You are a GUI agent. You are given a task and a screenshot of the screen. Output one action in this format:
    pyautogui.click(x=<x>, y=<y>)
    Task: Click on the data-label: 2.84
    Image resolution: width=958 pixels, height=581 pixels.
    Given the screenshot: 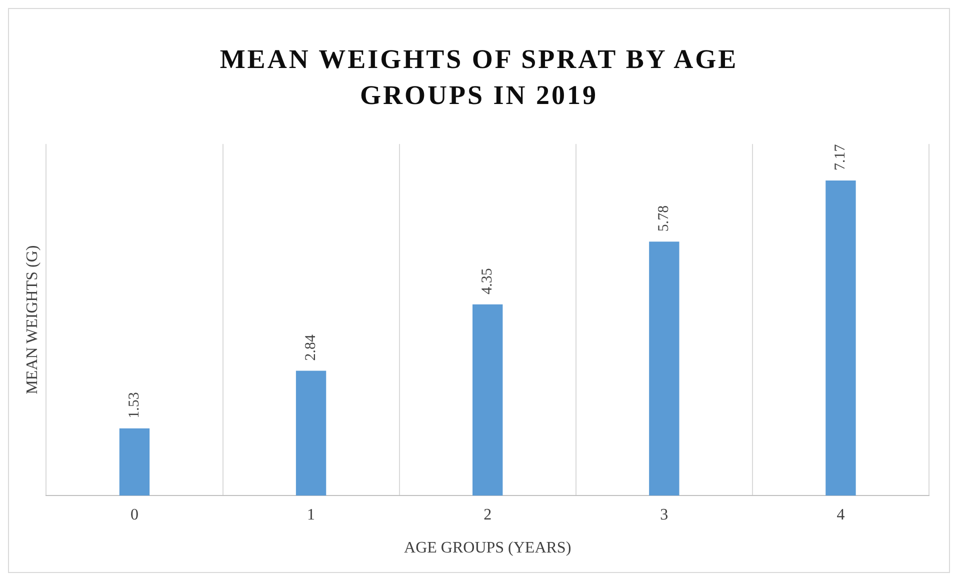 What is the action you would take?
    pyautogui.click(x=310, y=347)
    